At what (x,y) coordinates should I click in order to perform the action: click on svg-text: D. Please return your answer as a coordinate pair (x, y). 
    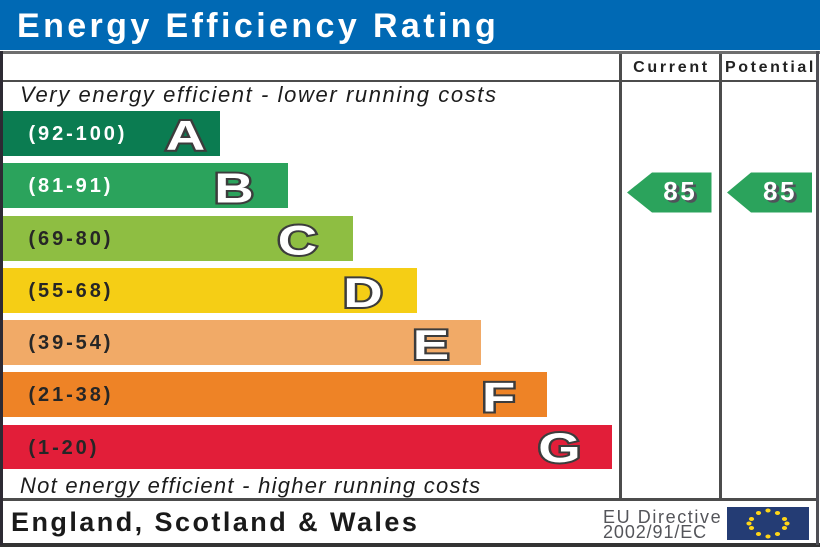
    Looking at the image, I should click on (362, 293).